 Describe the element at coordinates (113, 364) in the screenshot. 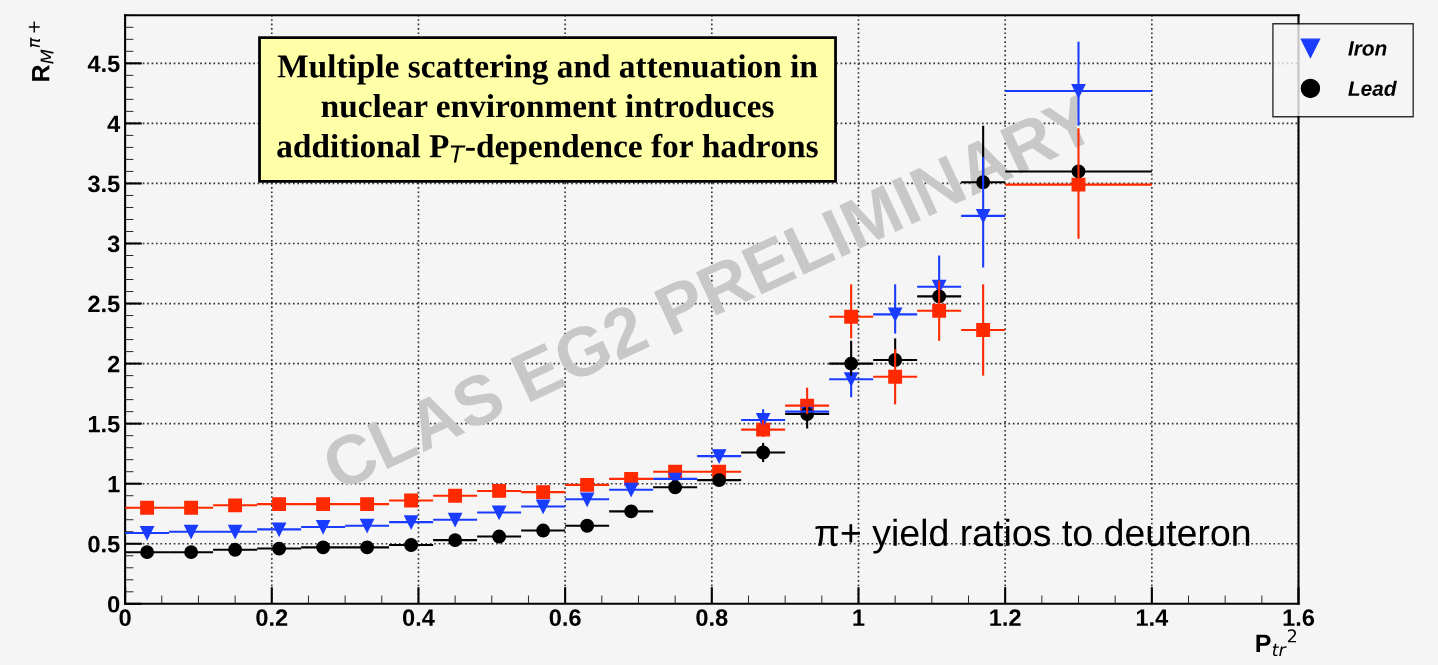

I see `y-tick-label: 2` at that location.